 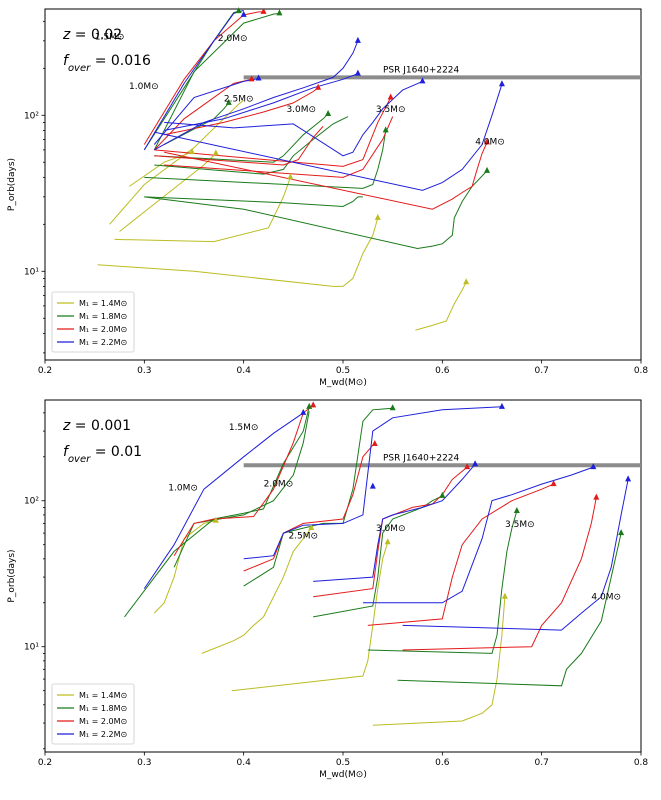 I want to click on mass-label: 4.0M⊙, so click(x=490, y=142).